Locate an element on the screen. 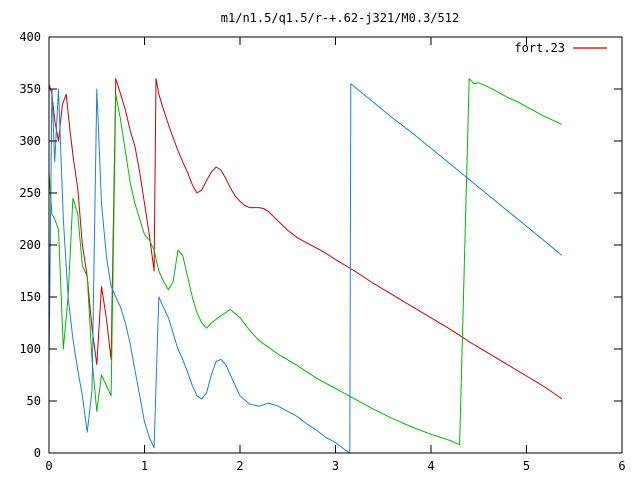 The width and height of the screenshot is (640, 480). y-tick-label: 200 is located at coordinates (30, 245).